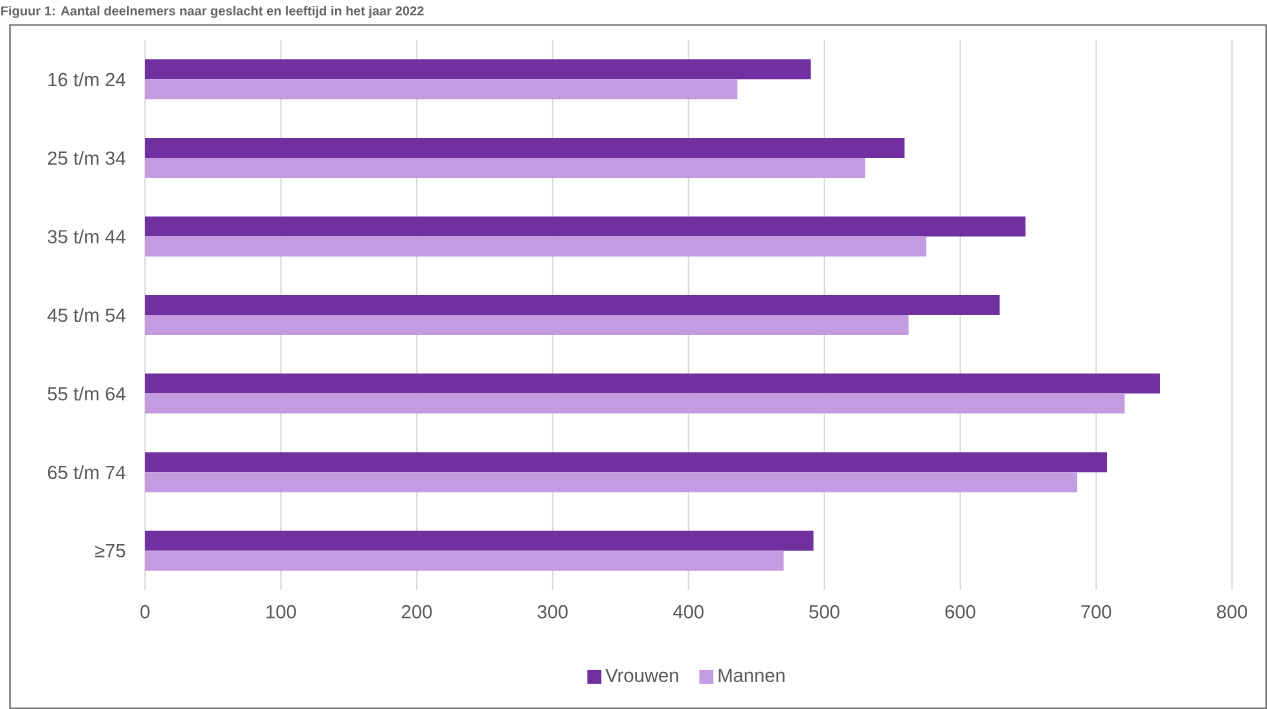  I want to click on x-tick-label: 700, so click(1096, 612).